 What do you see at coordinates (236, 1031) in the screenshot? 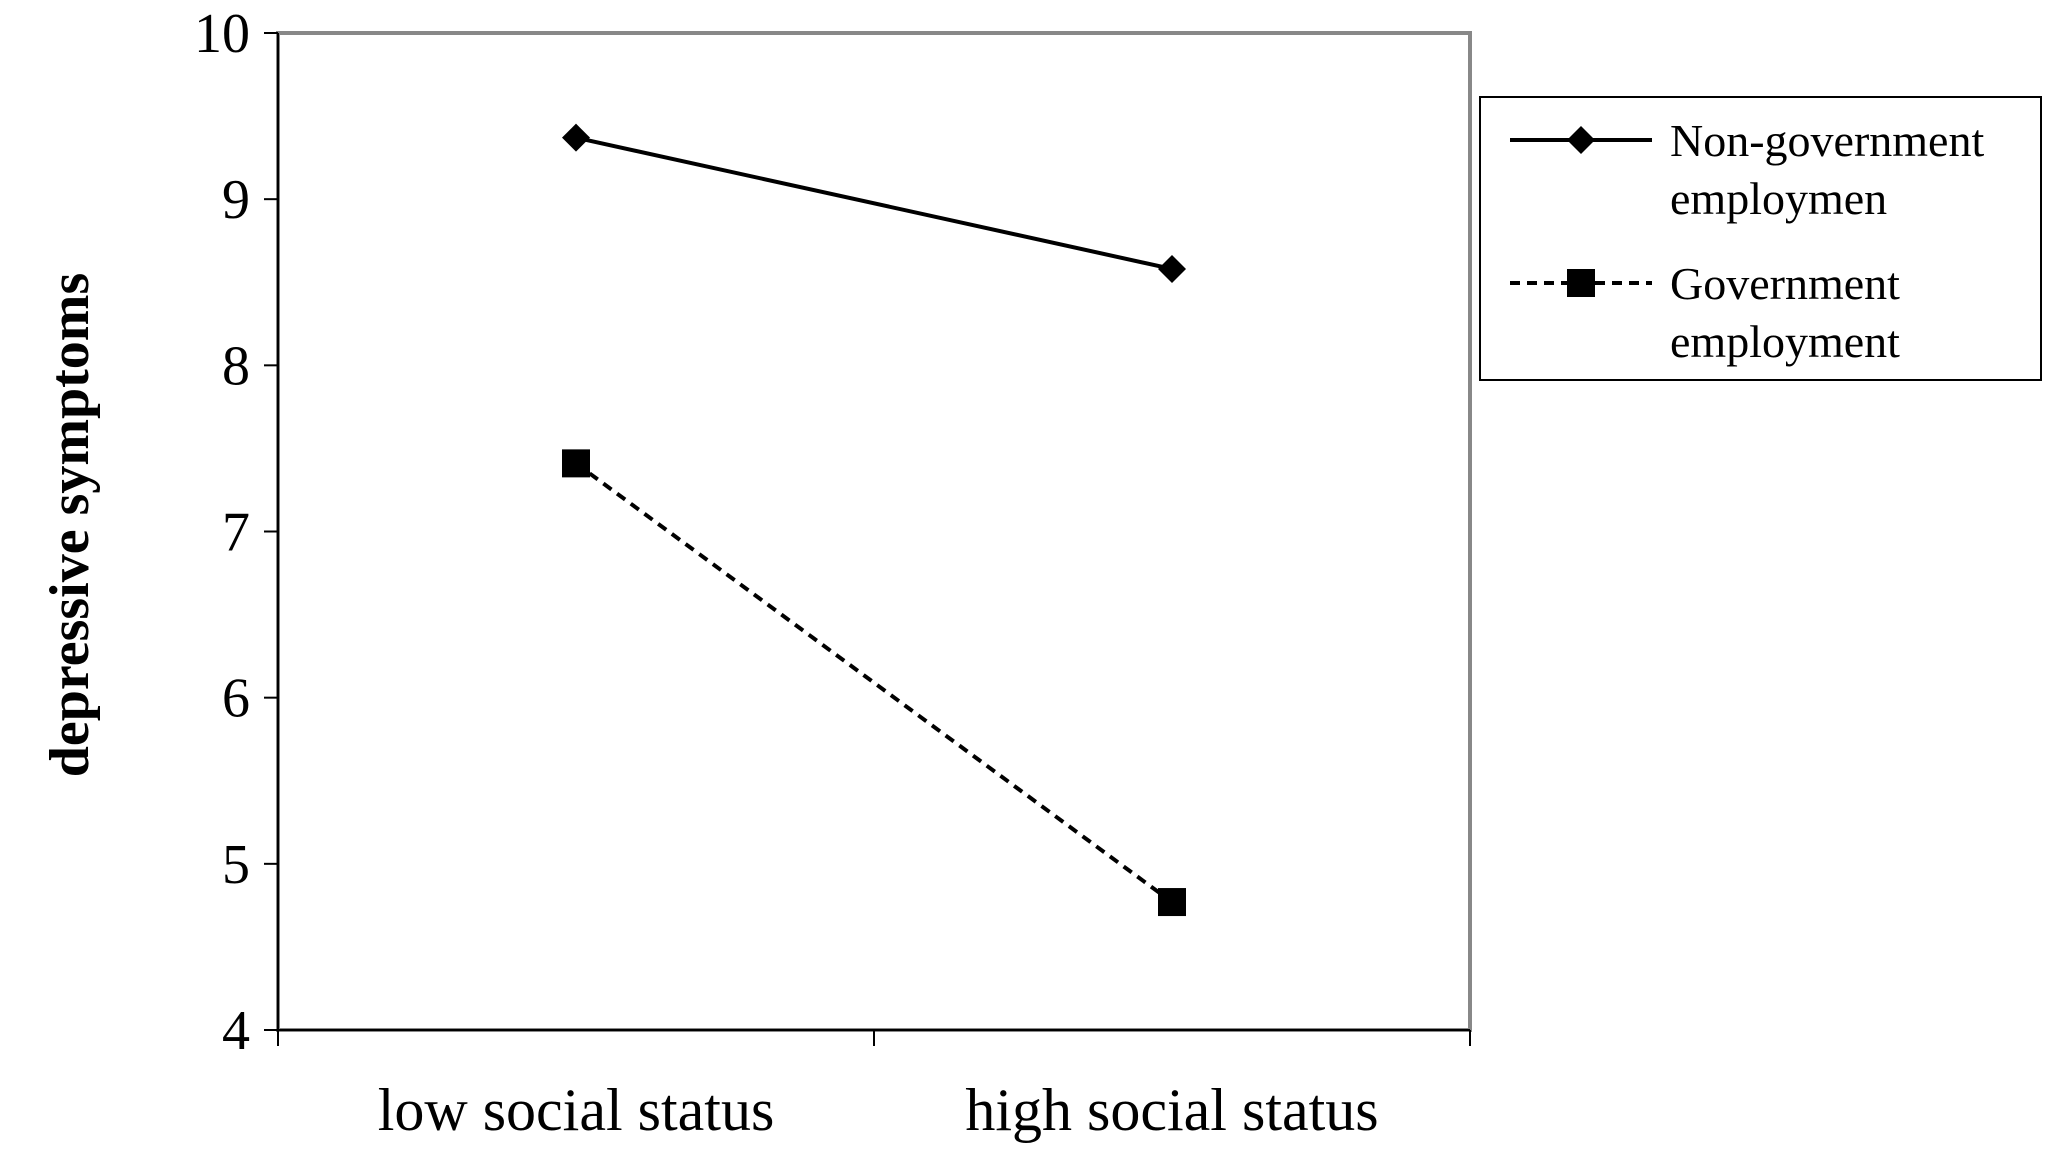
I see `y-tick-label: 4` at bounding box center [236, 1031].